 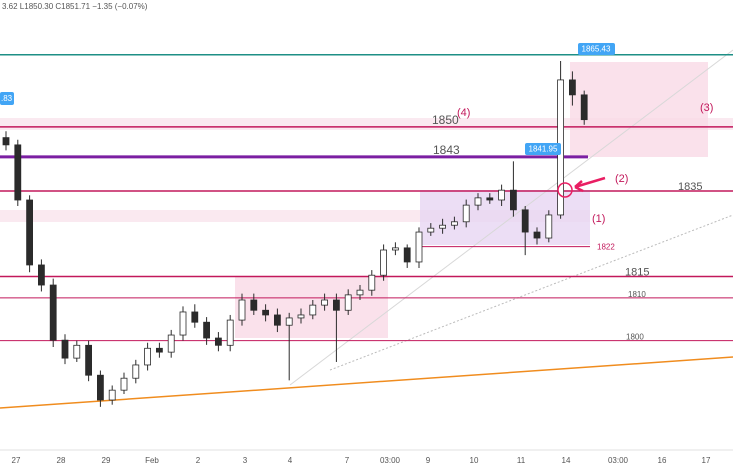 I want to click on x-tick-label: 4, so click(x=290, y=460).